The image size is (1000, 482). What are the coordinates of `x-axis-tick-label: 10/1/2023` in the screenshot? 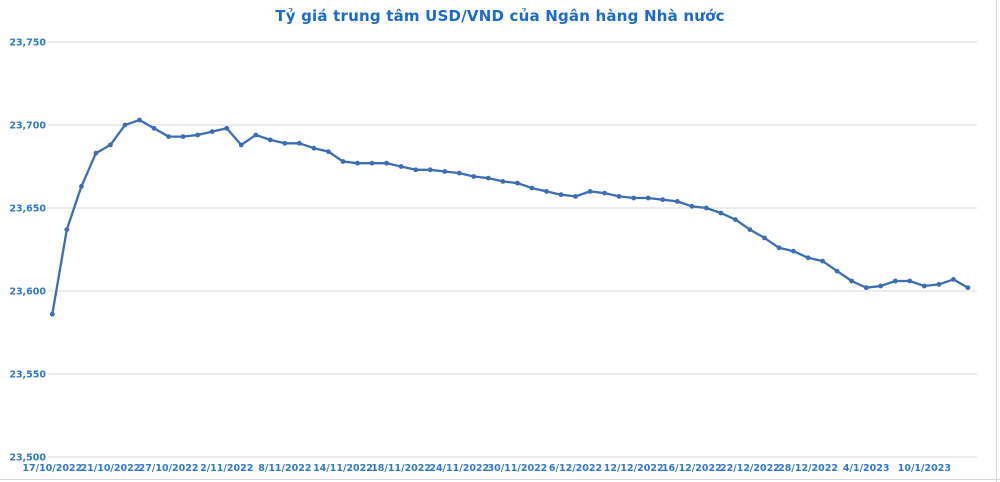 It's located at (924, 468).